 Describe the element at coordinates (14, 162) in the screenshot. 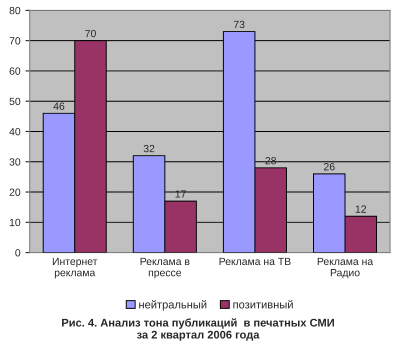

I see `y-tick-label: 30` at that location.